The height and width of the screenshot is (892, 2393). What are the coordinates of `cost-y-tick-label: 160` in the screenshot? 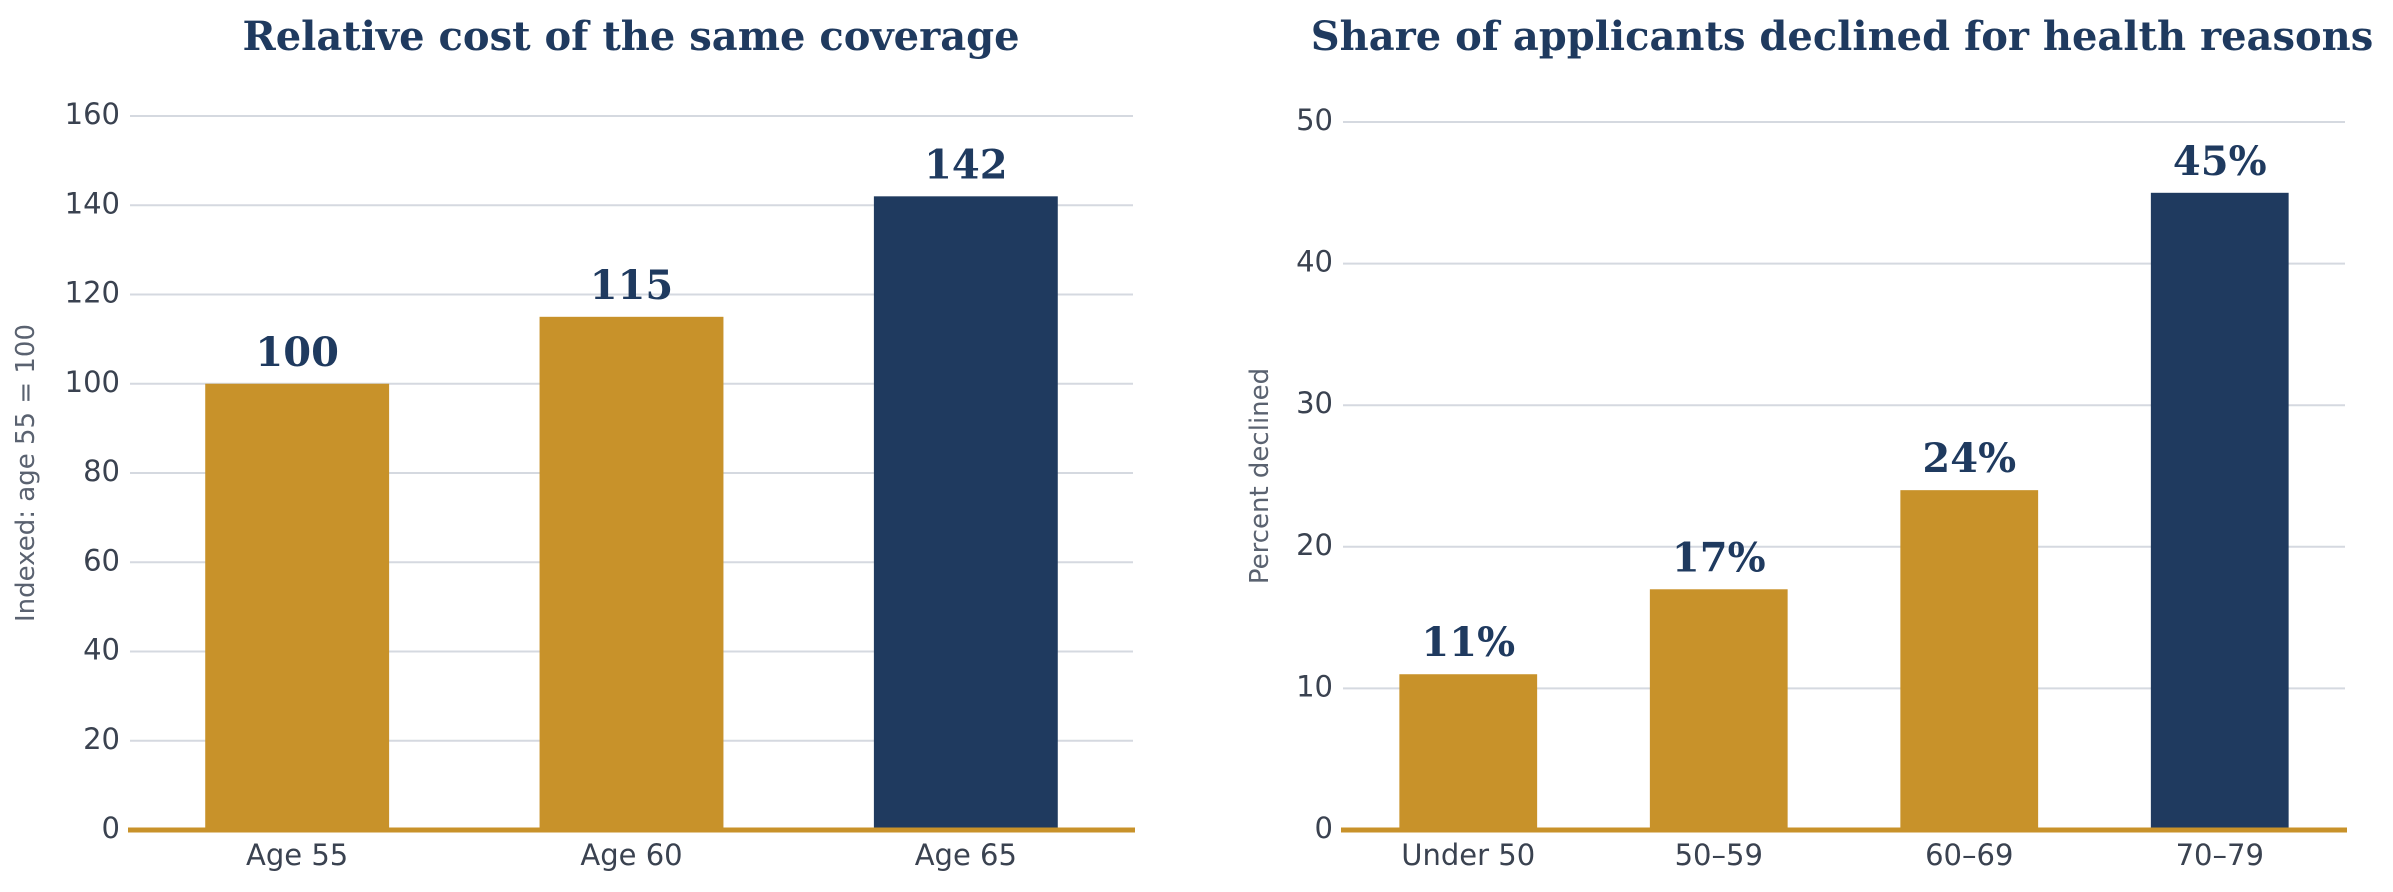 It's located at (92, 114).